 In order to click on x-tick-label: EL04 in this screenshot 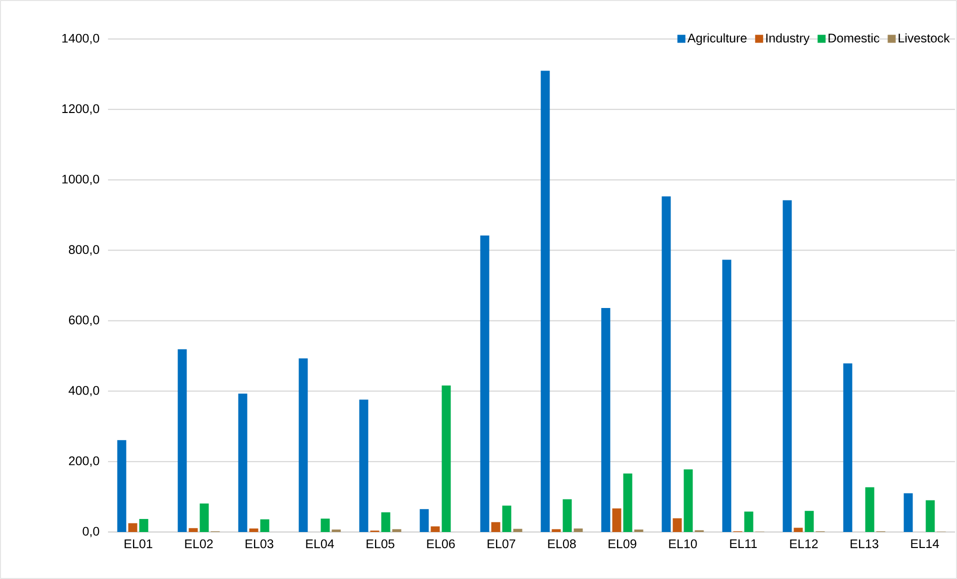, I will do `click(320, 543)`.